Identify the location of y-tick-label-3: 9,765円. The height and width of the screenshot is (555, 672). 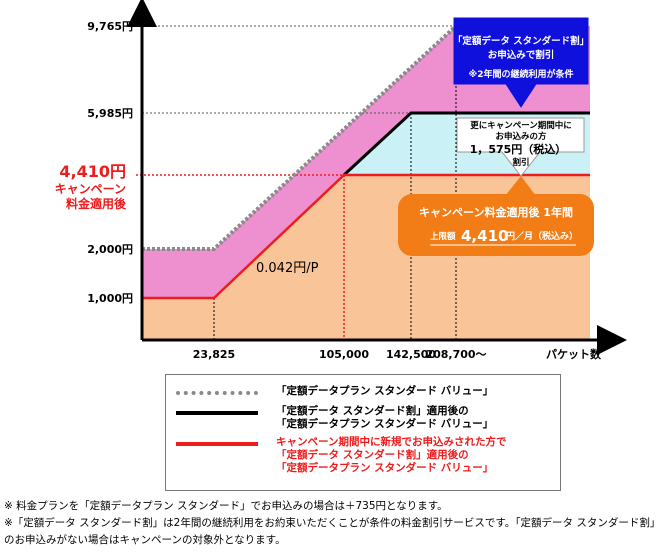
(110, 26).